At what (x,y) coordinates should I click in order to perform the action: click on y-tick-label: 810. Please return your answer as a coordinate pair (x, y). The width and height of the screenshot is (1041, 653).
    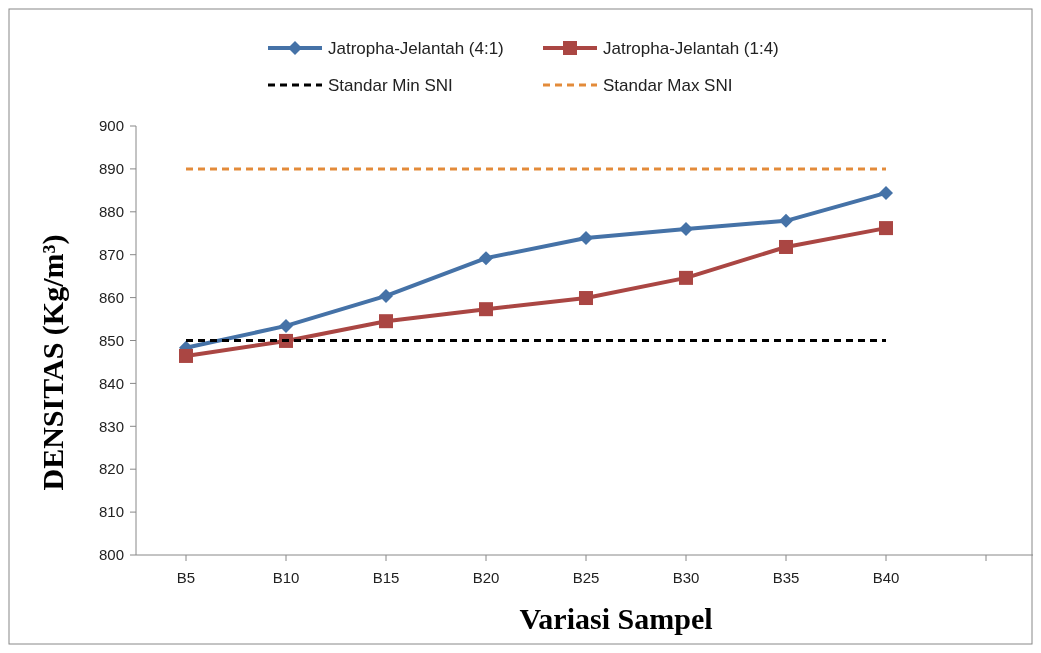
    Looking at the image, I should click on (111, 512).